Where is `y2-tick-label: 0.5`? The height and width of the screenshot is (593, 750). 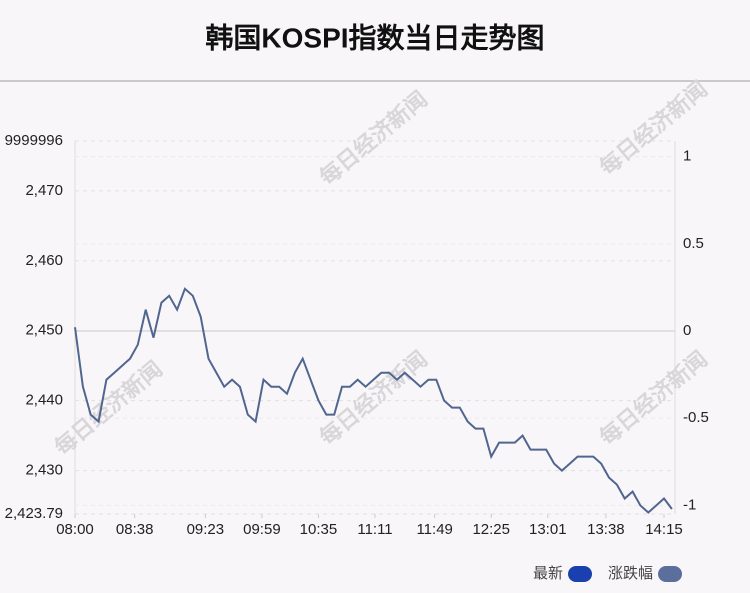
y2-tick-label: 0.5 is located at coordinates (693, 243).